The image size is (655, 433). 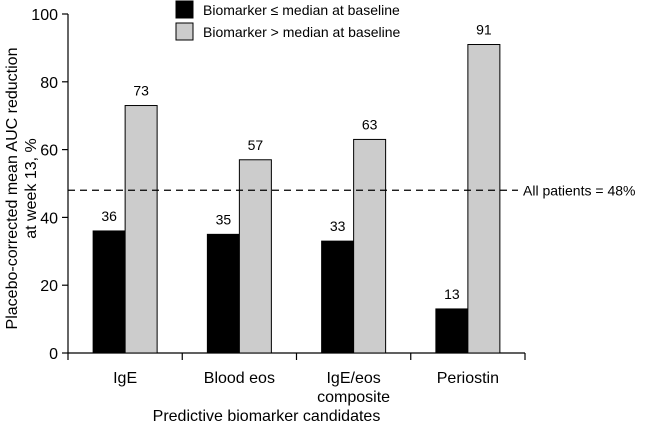 What do you see at coordinates (109, 216) in the screenshot?
I see `data-label: 36` at bounding box center [109, 216].